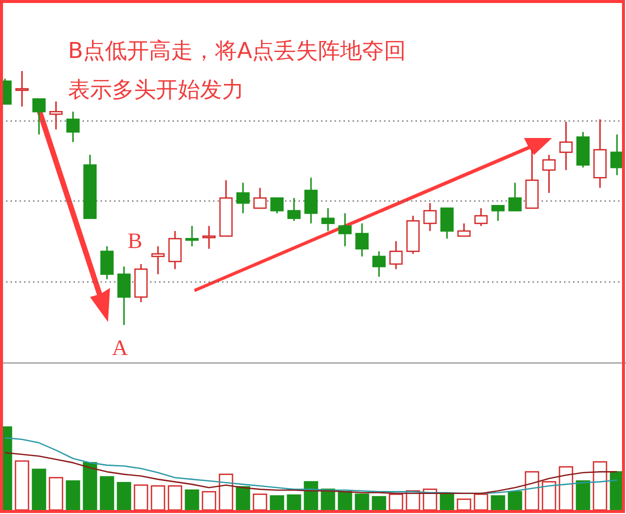  What do you see at coordinates (156, 90) in the screenshot?
I see `chart-subtitle: 表示多头开始发力` at bounding box center [156, 90].